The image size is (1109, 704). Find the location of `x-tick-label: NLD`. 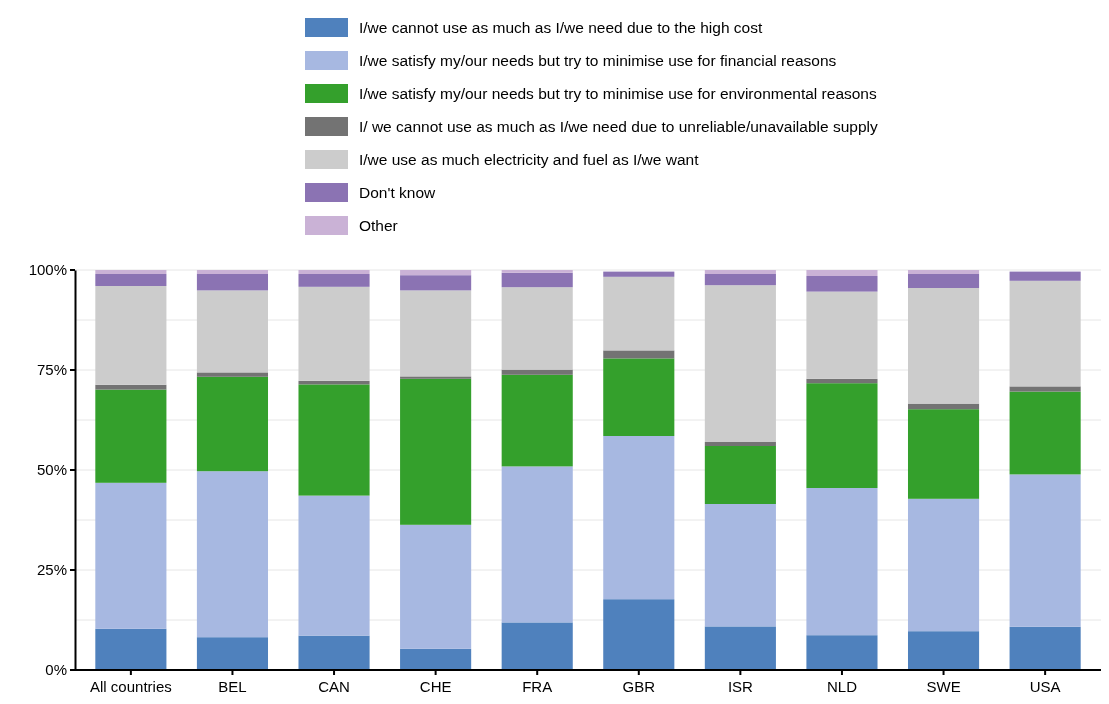

x-tick-label: NLD is located at coordinates (842, 686).